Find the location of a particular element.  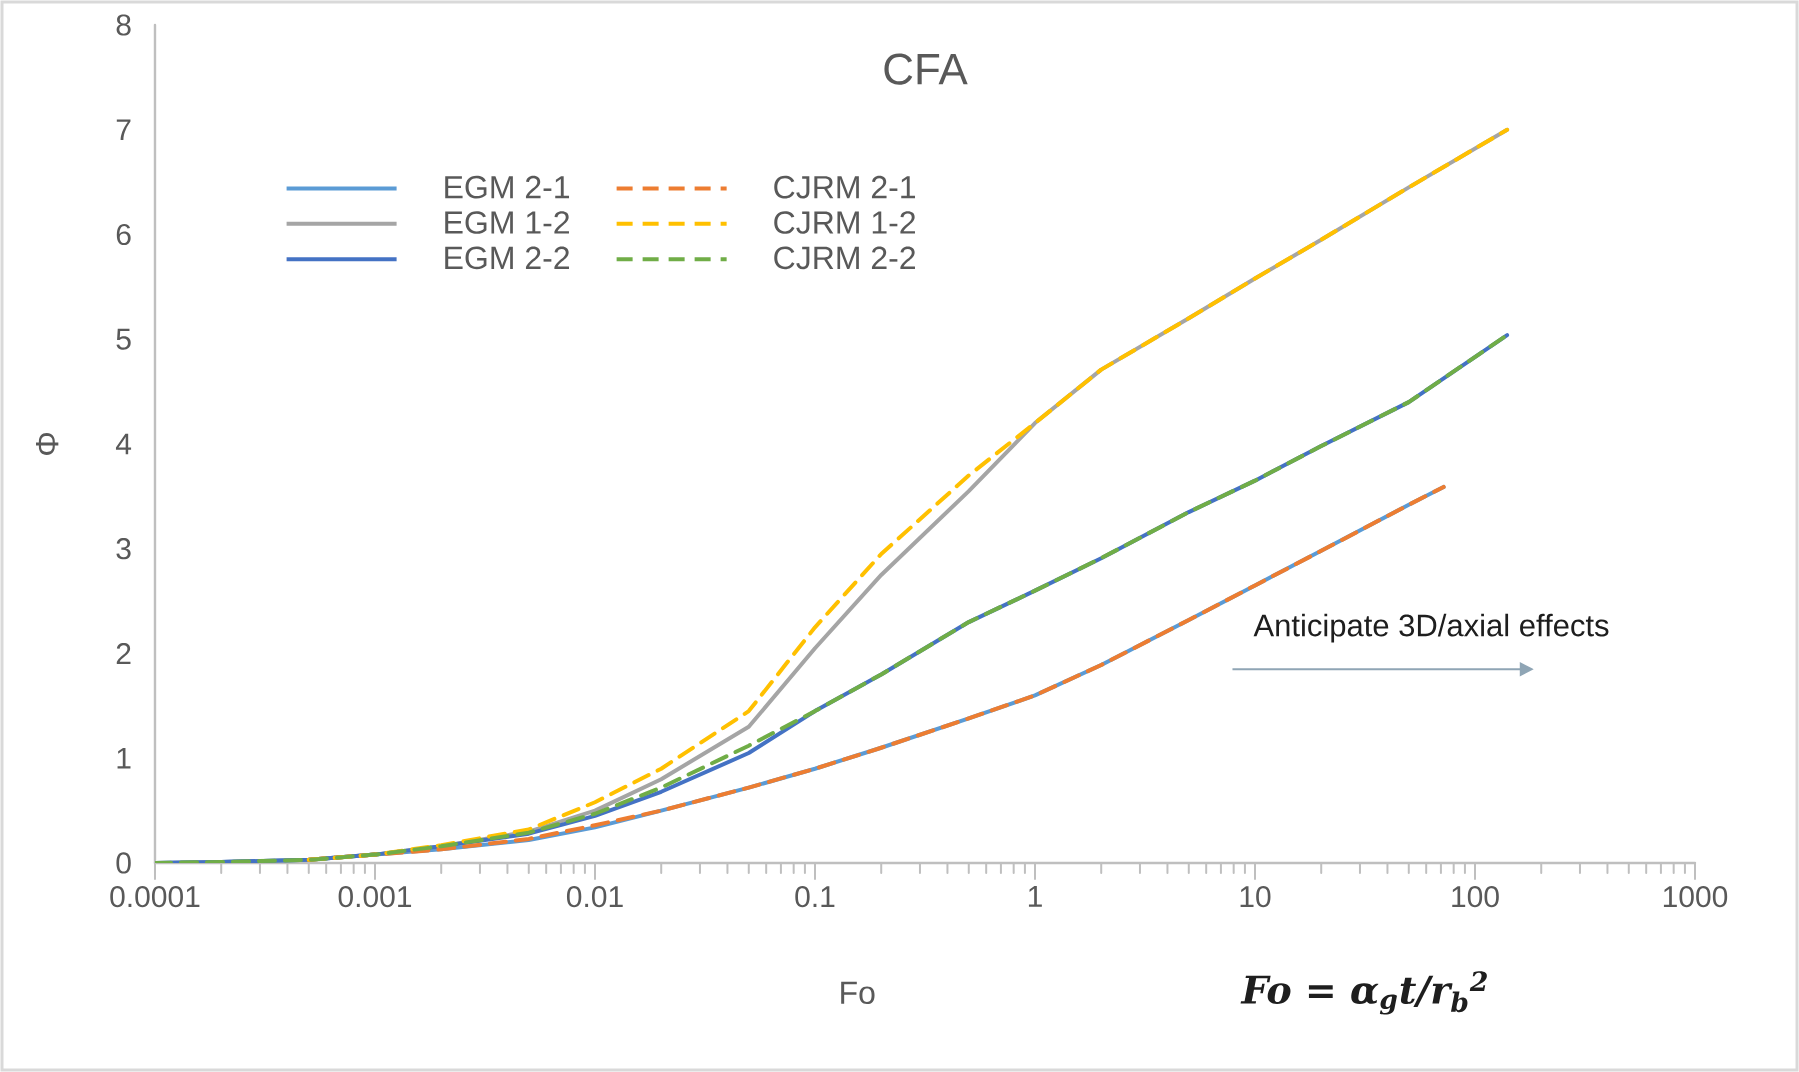

legend-label: CJRM 1-2 is located at coordinates (844, 222).